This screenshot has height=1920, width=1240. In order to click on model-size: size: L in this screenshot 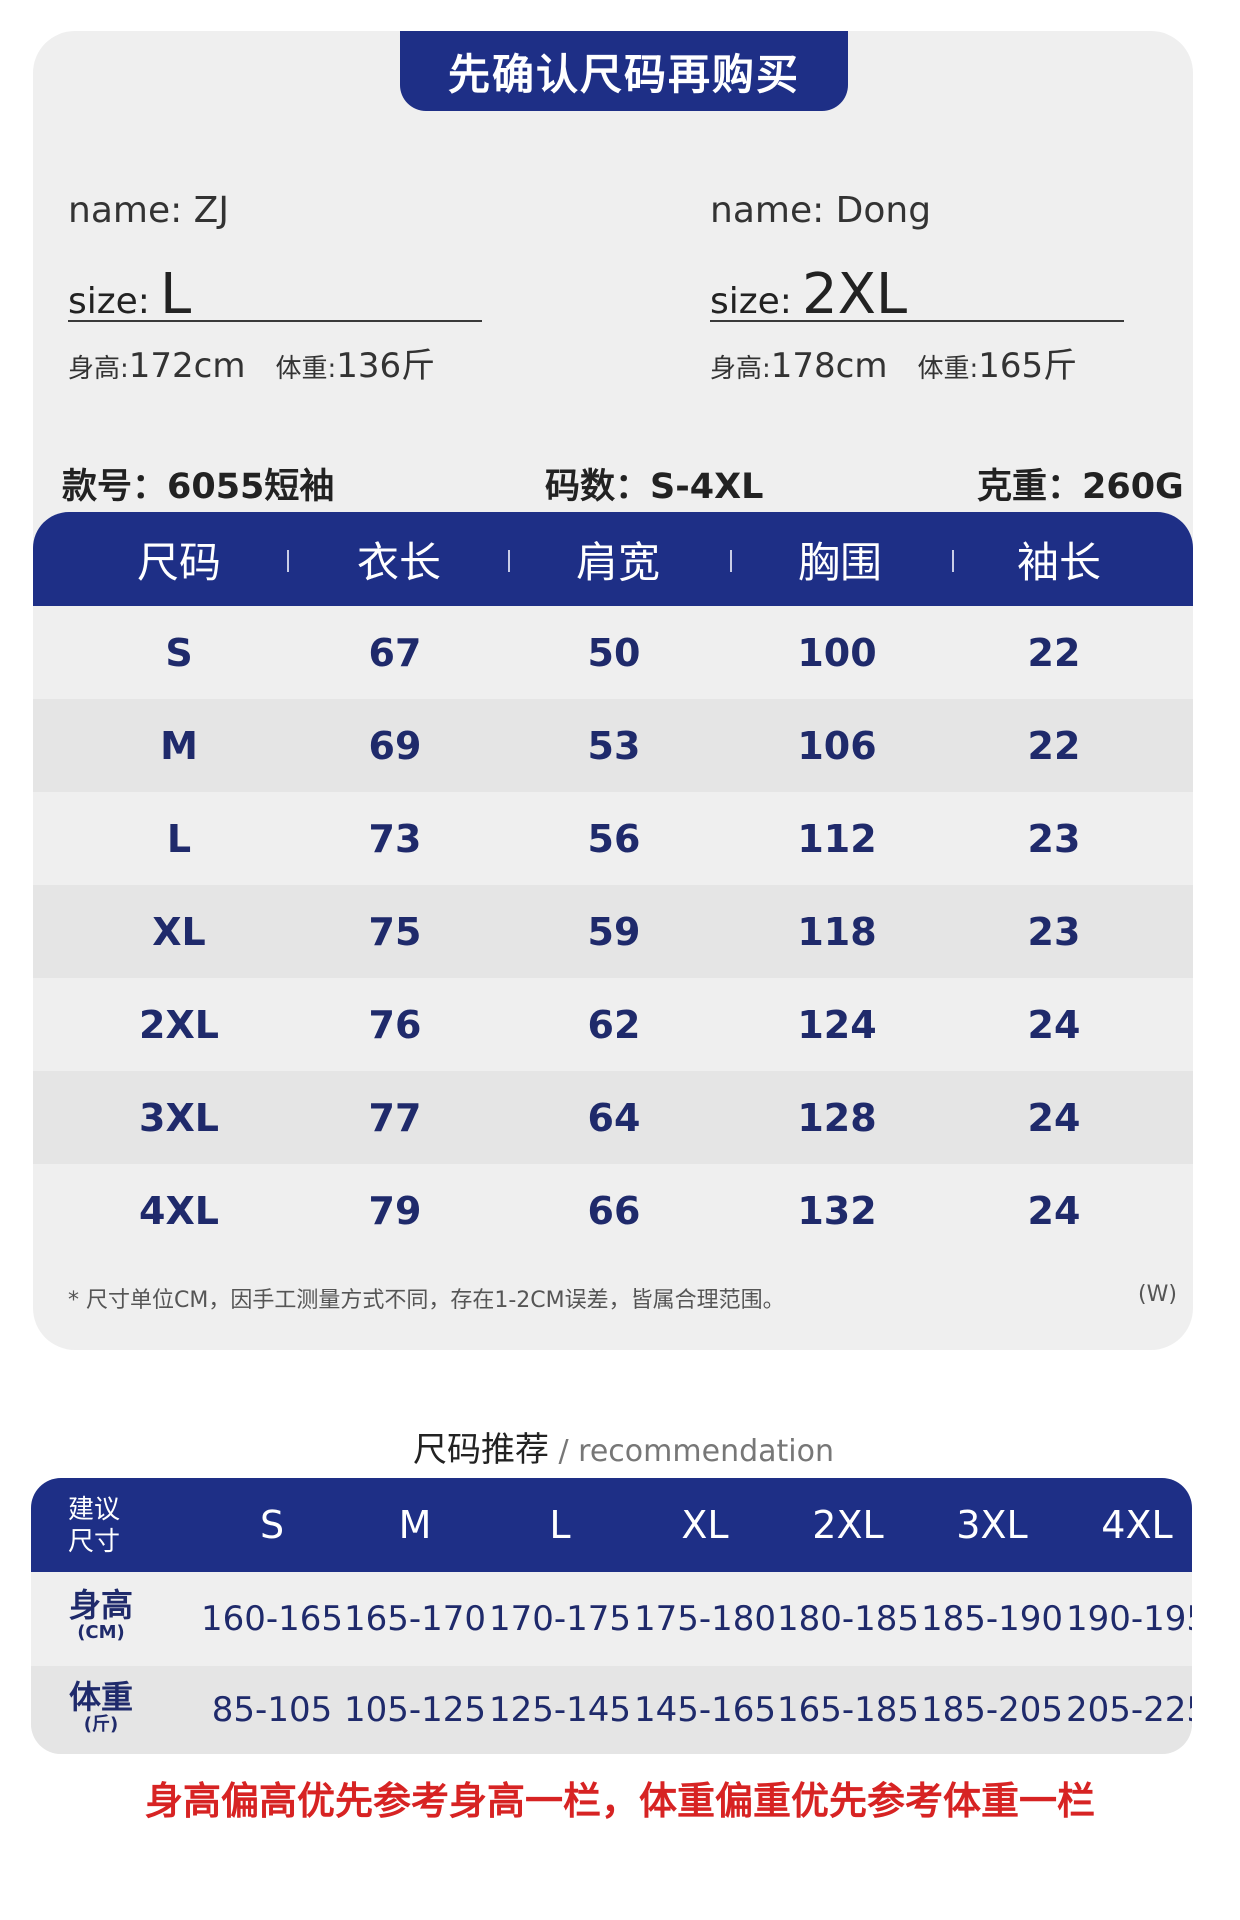, I will do `click(130, 294)`.